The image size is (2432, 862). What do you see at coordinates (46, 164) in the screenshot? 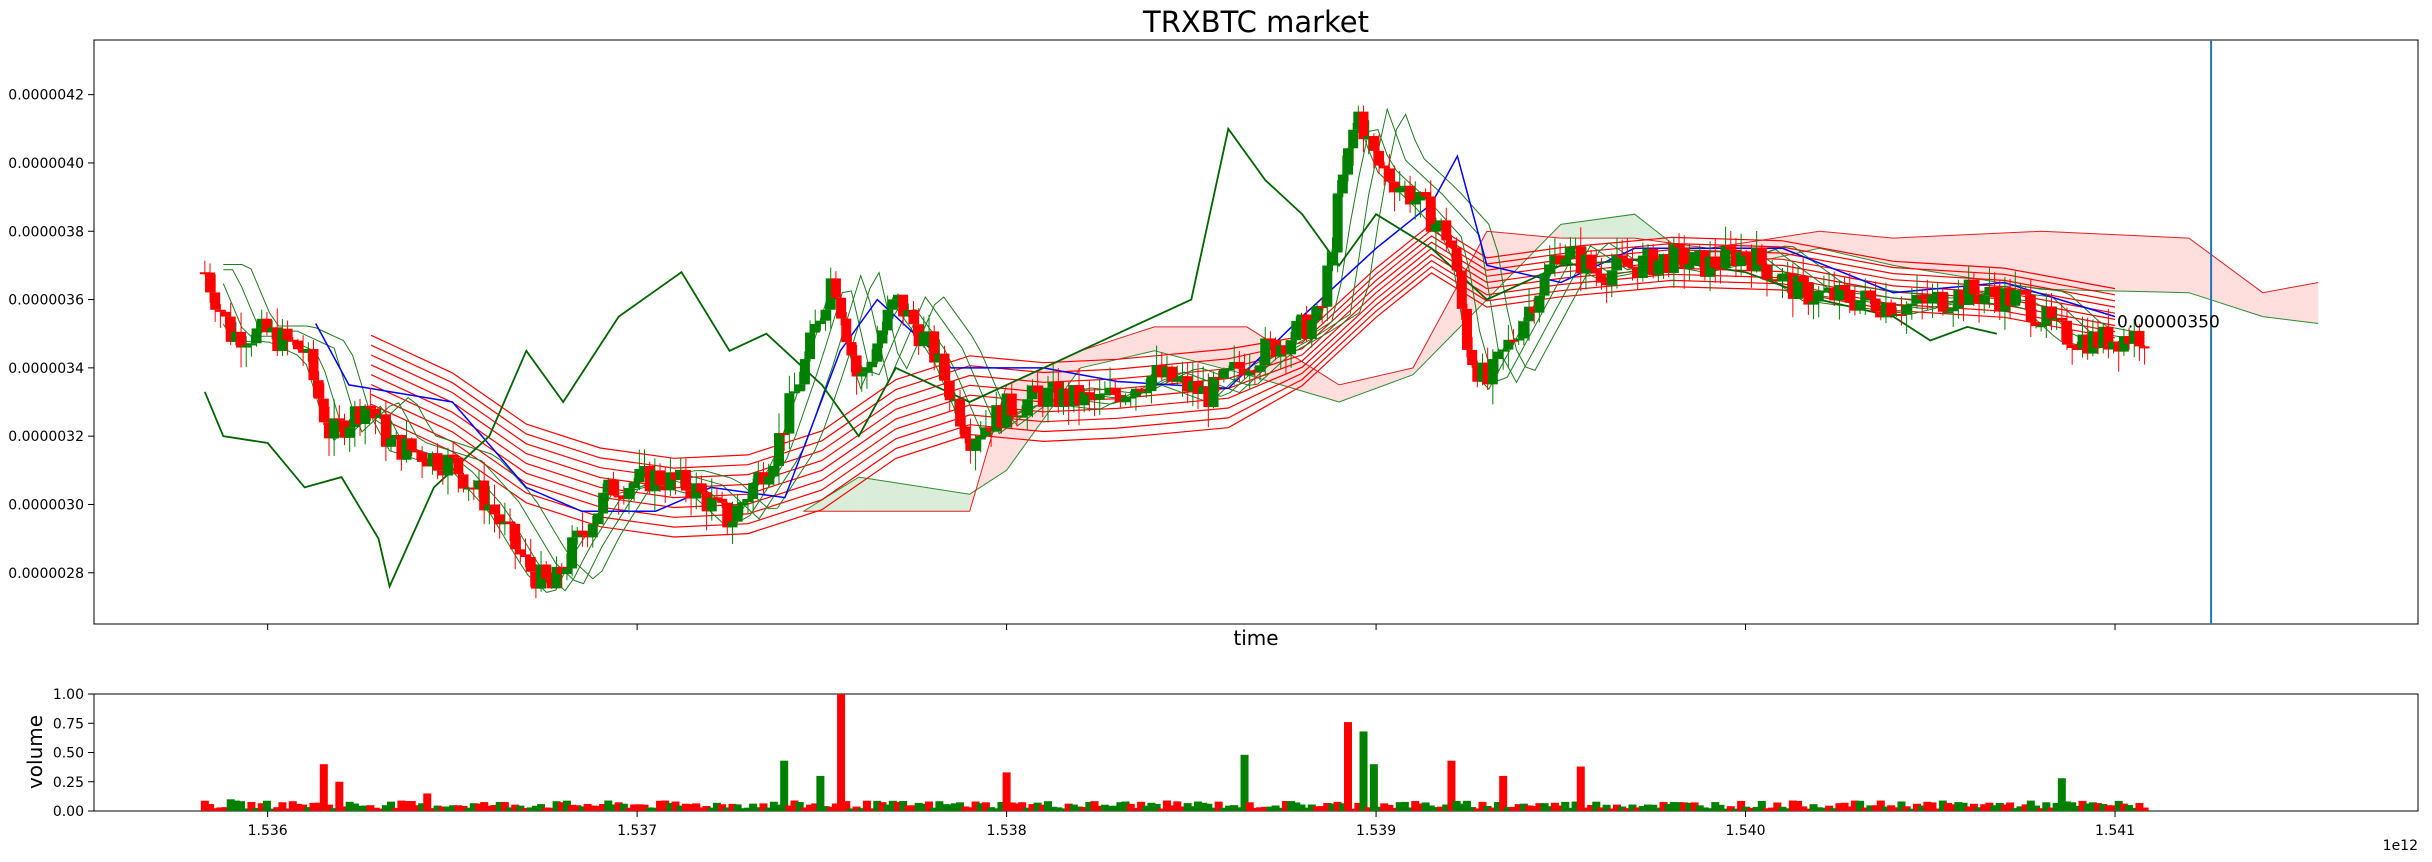
I see `price-y-tick-label: 0.0000040` at bounding box center [46, 164].